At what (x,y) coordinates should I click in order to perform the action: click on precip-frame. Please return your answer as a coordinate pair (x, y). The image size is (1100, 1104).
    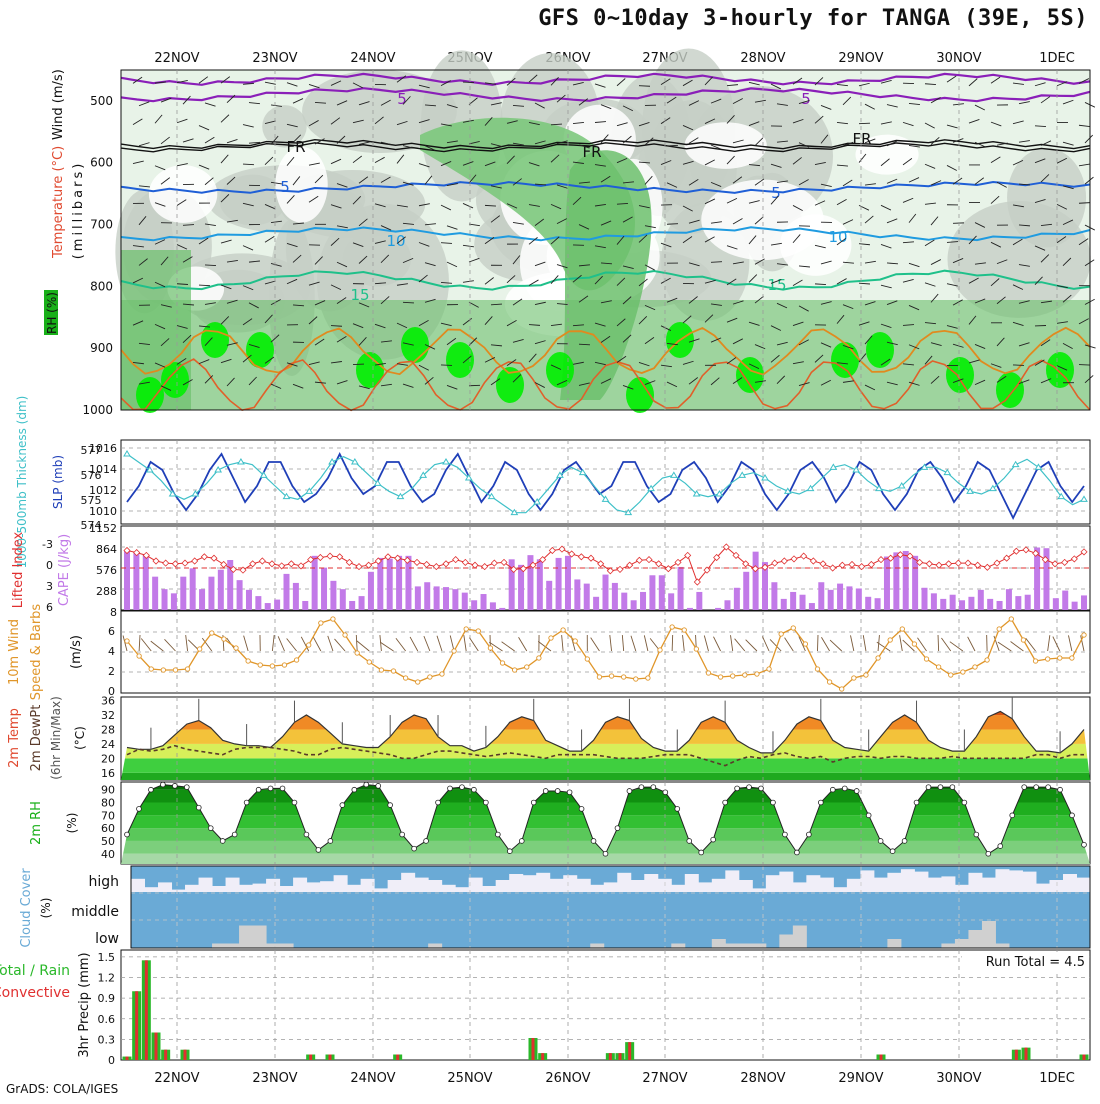
    Looking at the image, I should click on (605, 1005).